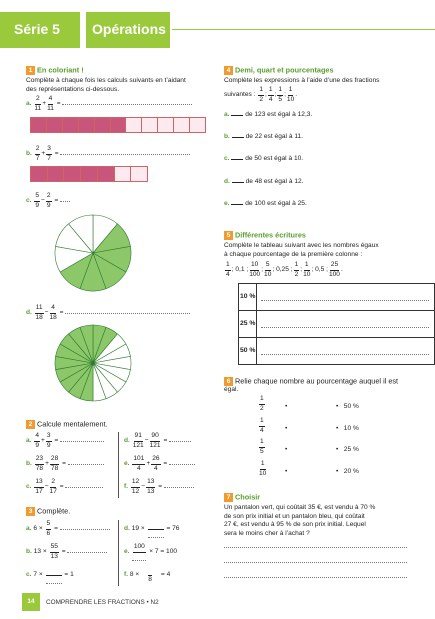 This screenshot has width=435, height=619. Describe the element at coordinates (261, 94) in the screenshot. I see `fraction-list: suivantes : 1 2; 1 4; 1 5; 1 10.` at that location.